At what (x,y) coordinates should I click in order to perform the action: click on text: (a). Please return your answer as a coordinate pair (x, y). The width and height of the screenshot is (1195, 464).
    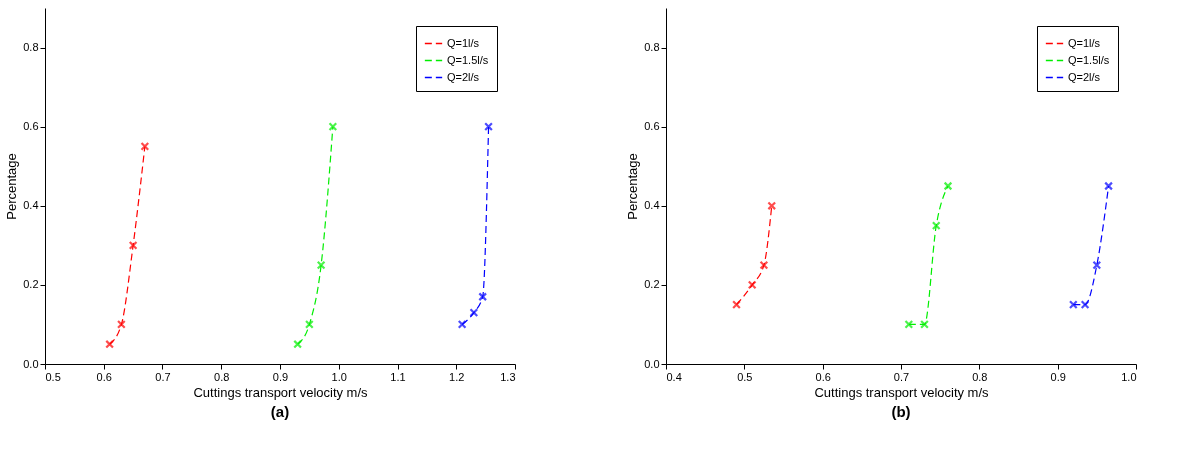
    Looking at the image, I should click on (280, 411).